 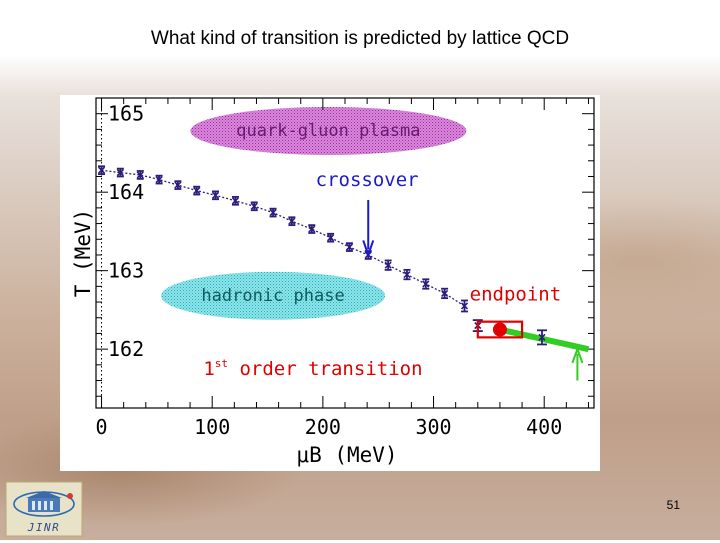 What do you see at coordinates (44, 527) in the screenshot?
I see `logo-text: JINR` at bounding box center [44, 527].